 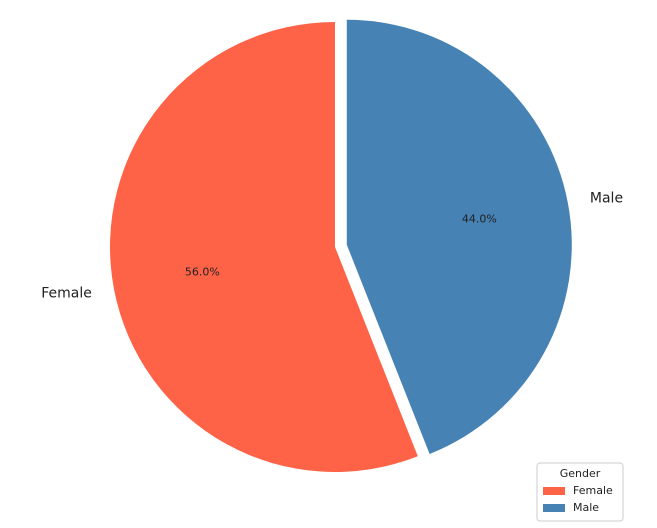 I want to click on value-label: 56.0%, so click(x=202, y=271).